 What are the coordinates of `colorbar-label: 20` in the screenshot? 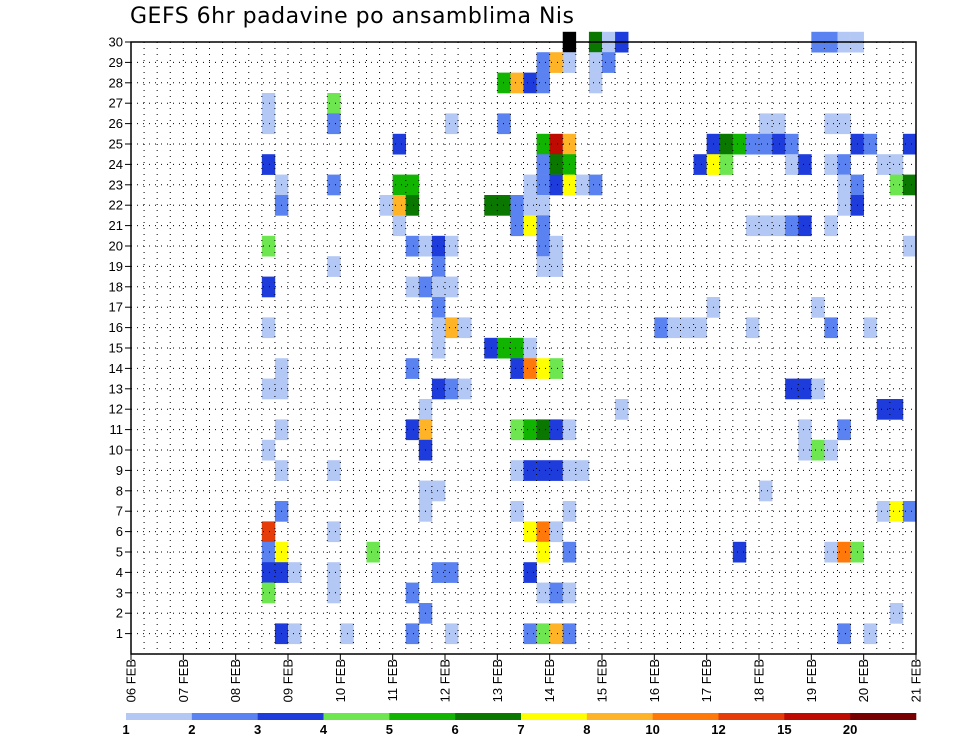 It's located at (850, 729).